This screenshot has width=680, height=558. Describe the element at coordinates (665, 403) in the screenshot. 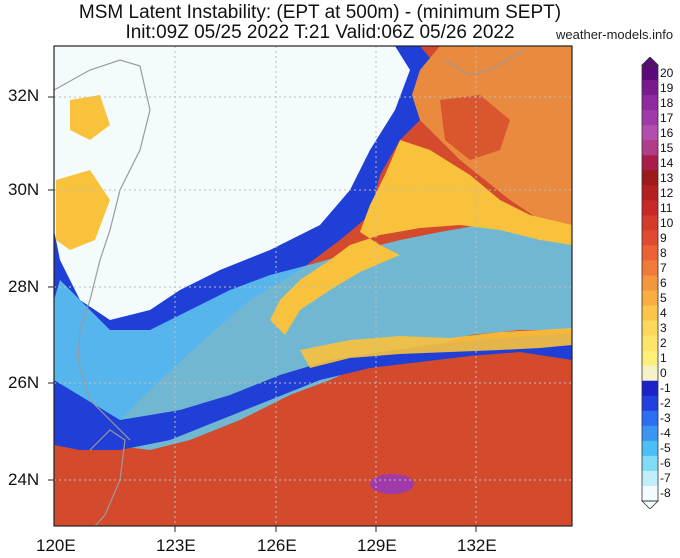

I see `colorbar-tick-label: -2` at that location.